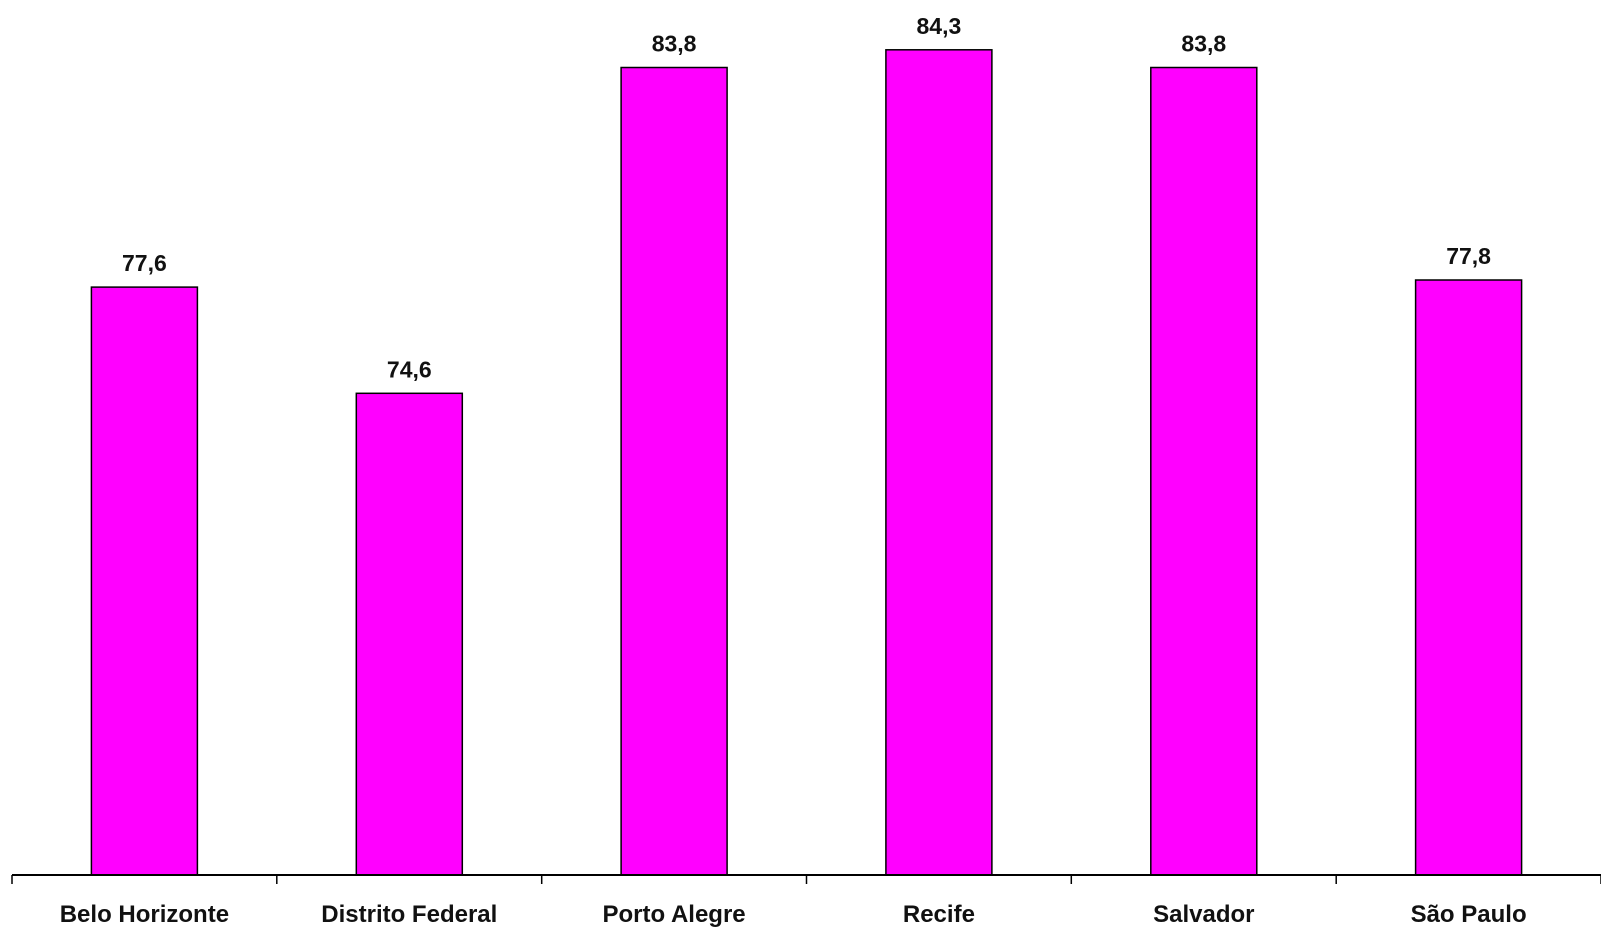  Describe the element at coordinates (674, 914) in the screenshot. I see `x-tick-label-porto-alegre: Porto Alegre` at that location.